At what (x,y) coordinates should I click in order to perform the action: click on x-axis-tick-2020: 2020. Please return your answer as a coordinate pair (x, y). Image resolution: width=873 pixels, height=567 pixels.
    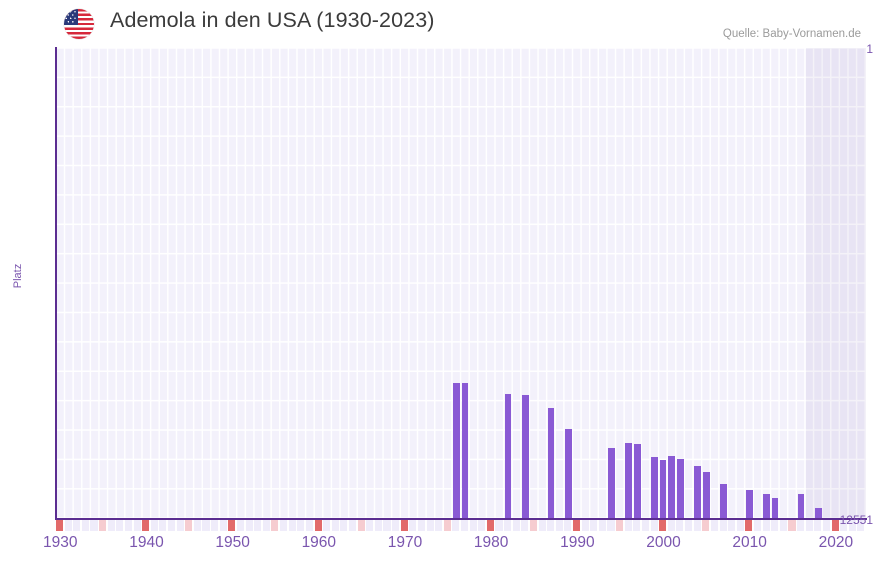
    Looking at the image, I should click on (836, 542).